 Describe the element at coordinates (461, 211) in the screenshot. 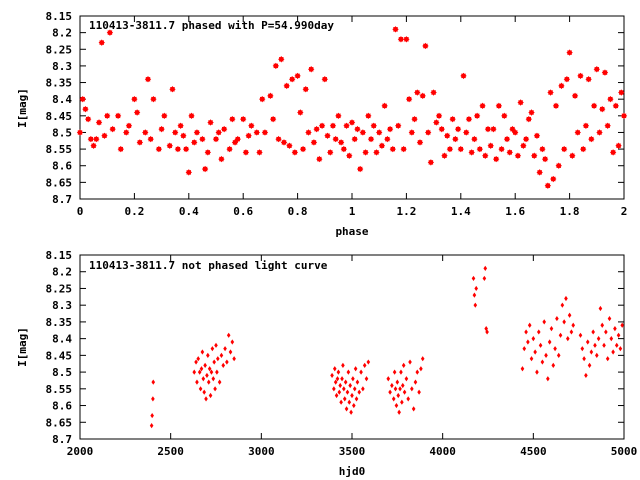

I see `phased-x-tick-label: 1.4` at that location.